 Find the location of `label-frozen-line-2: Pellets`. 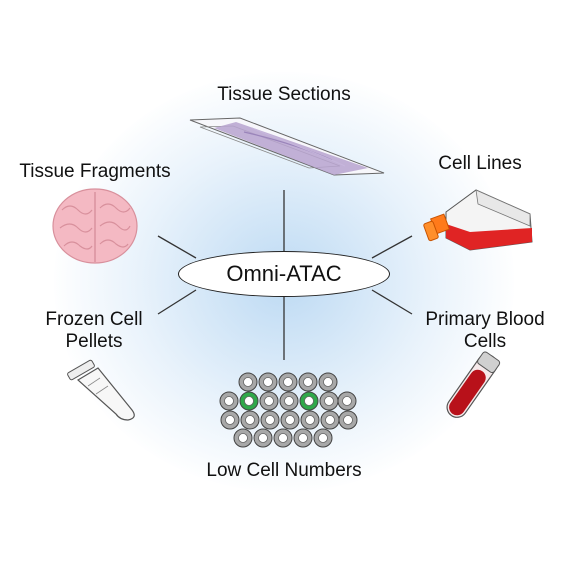

label-frozen-line-2: Pellets is located at coordinates (94, 341).